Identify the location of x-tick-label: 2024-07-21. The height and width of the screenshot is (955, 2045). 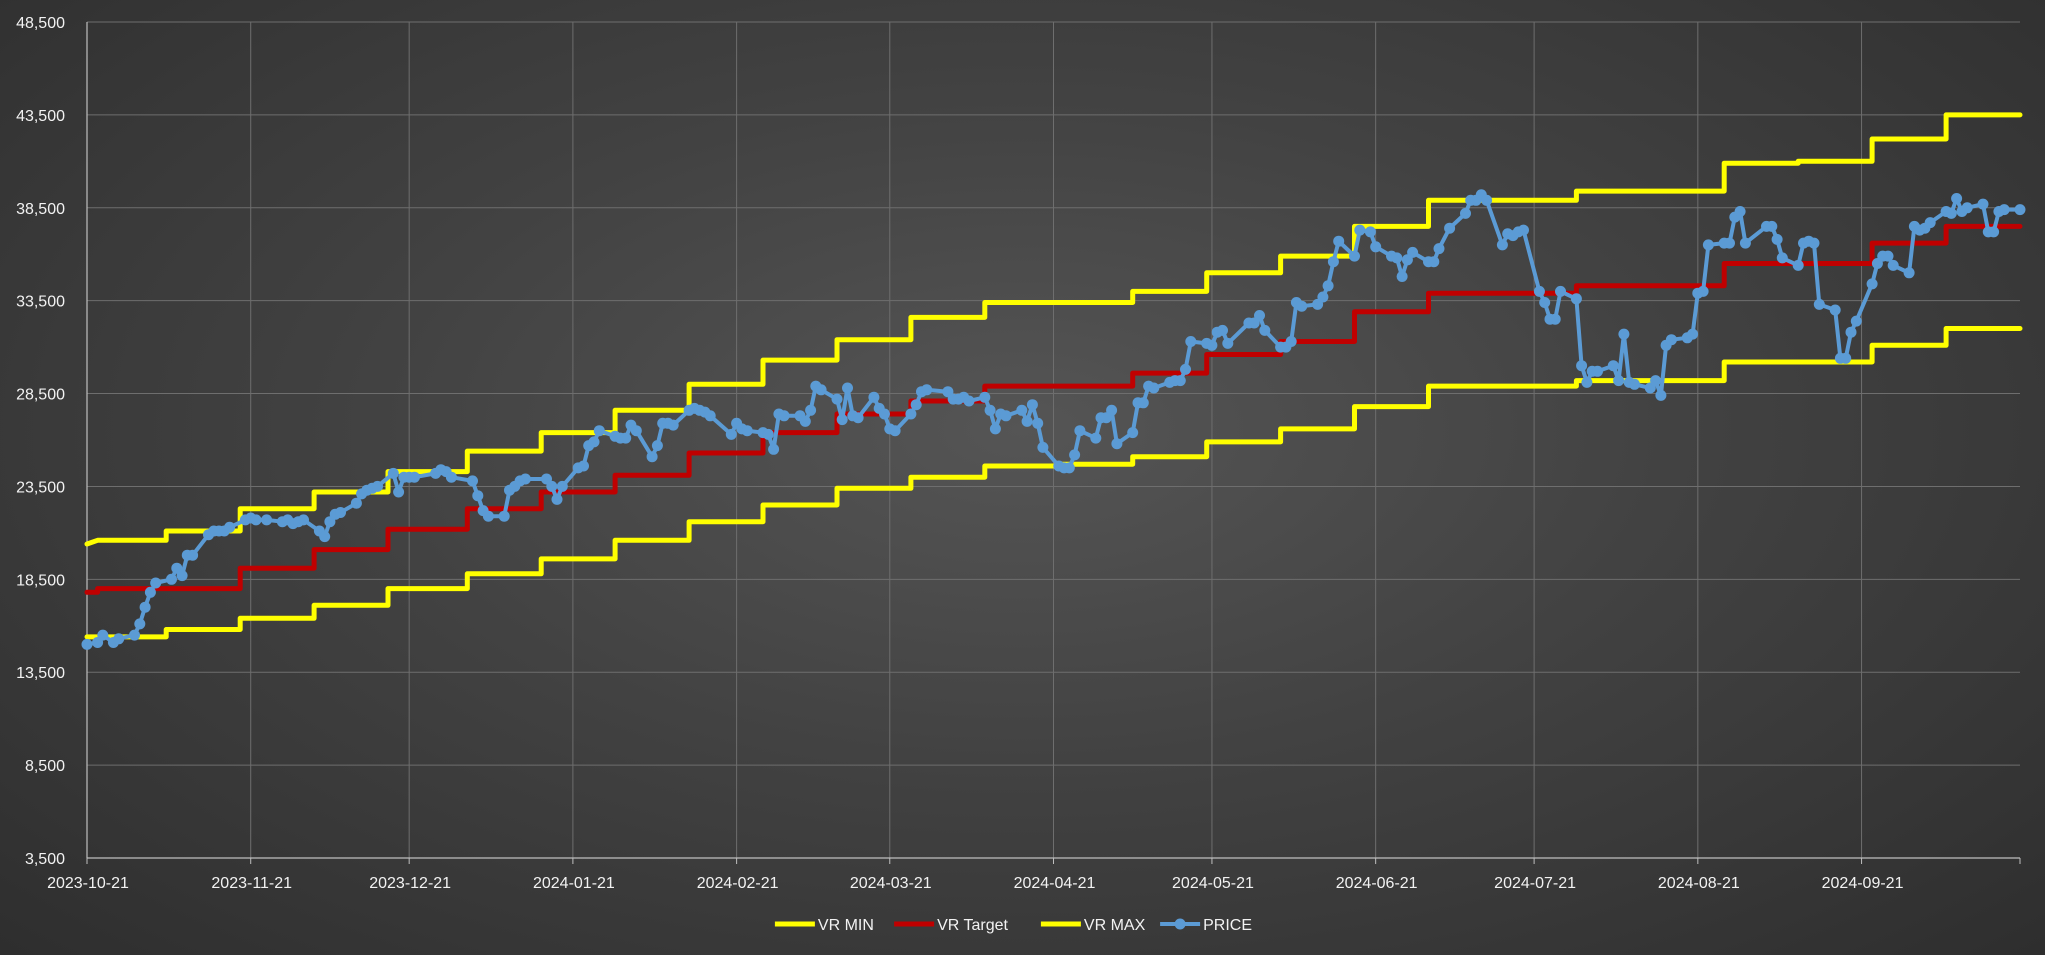
(1535, 883).